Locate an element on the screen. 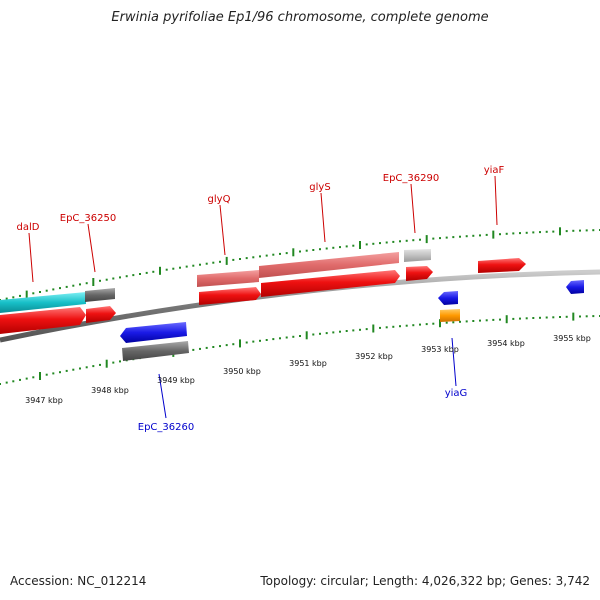 The height and width of the screenshot is (600, 600). light-gray-feature is located at coordinates (417, 255).